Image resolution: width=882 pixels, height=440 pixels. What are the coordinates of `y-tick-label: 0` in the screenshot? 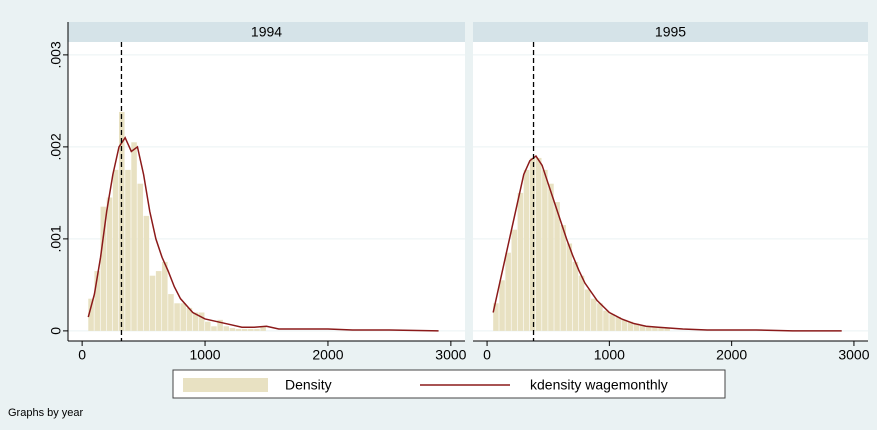 It's located at (56, 331).